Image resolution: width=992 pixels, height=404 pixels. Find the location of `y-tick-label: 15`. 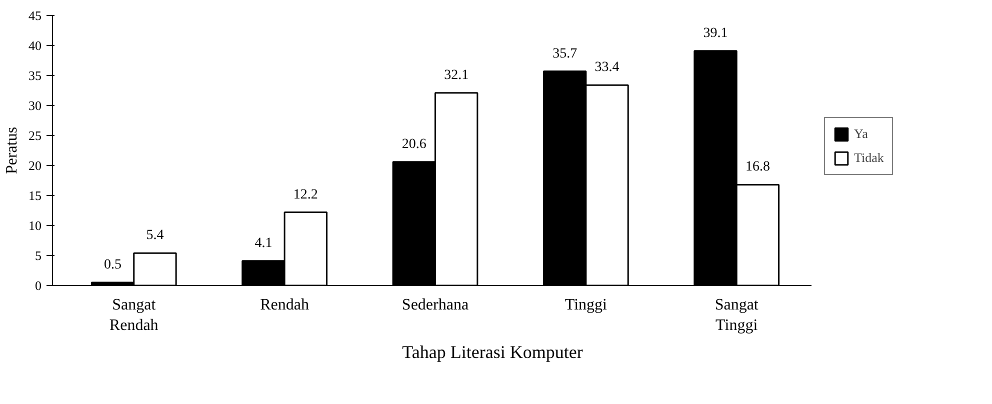

y-tick-label: 15 is located at coordinates (35, 195).